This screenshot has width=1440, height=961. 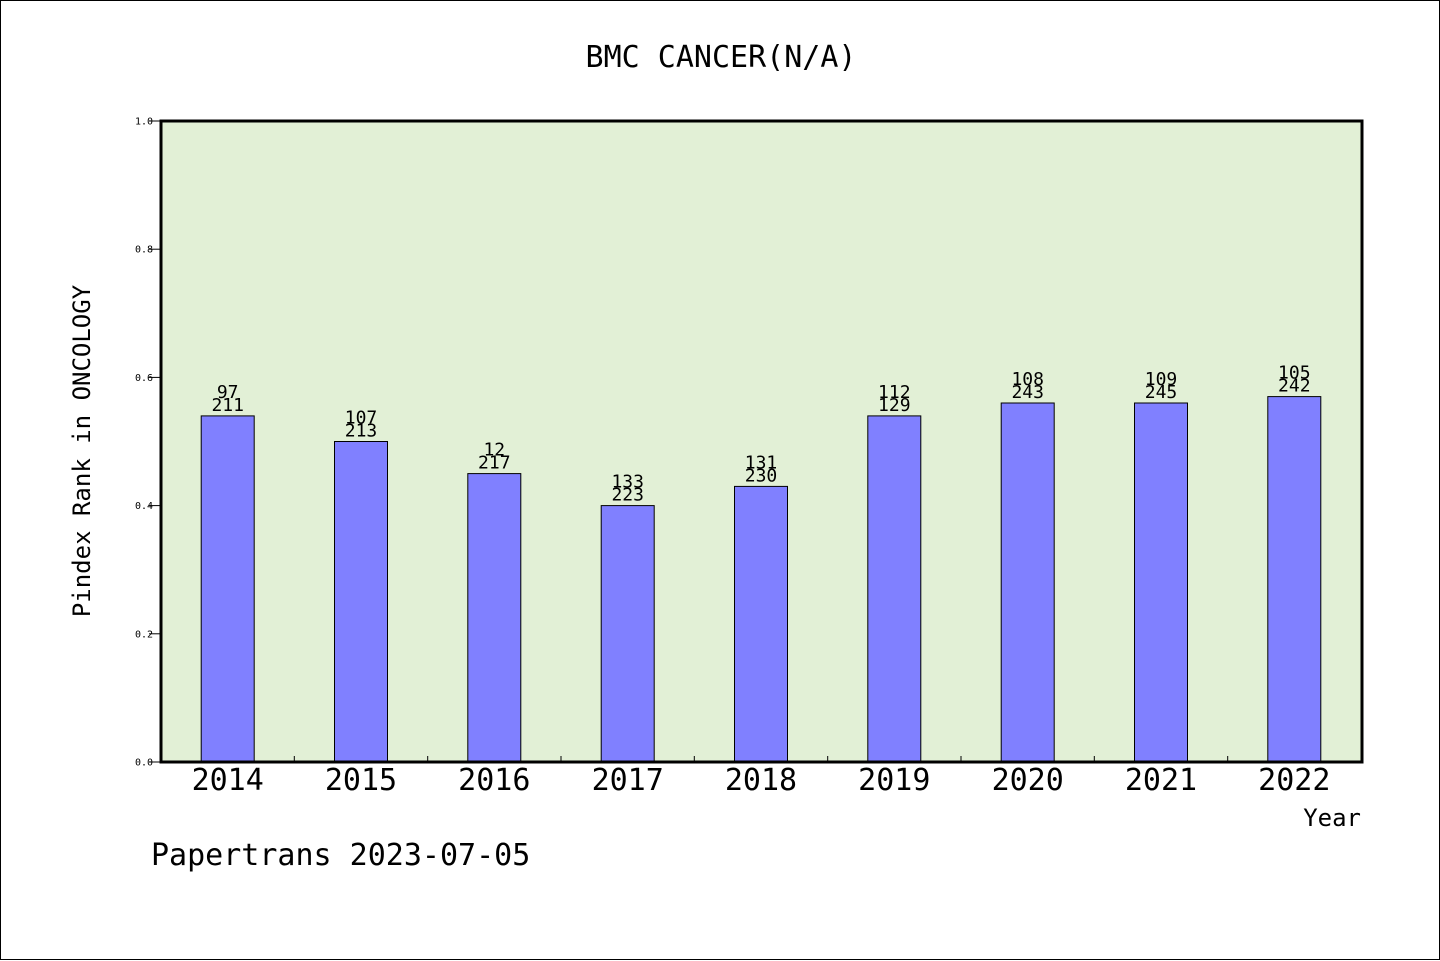 I want to click on bar-rank-label: 97, so click(x=228, y=392).